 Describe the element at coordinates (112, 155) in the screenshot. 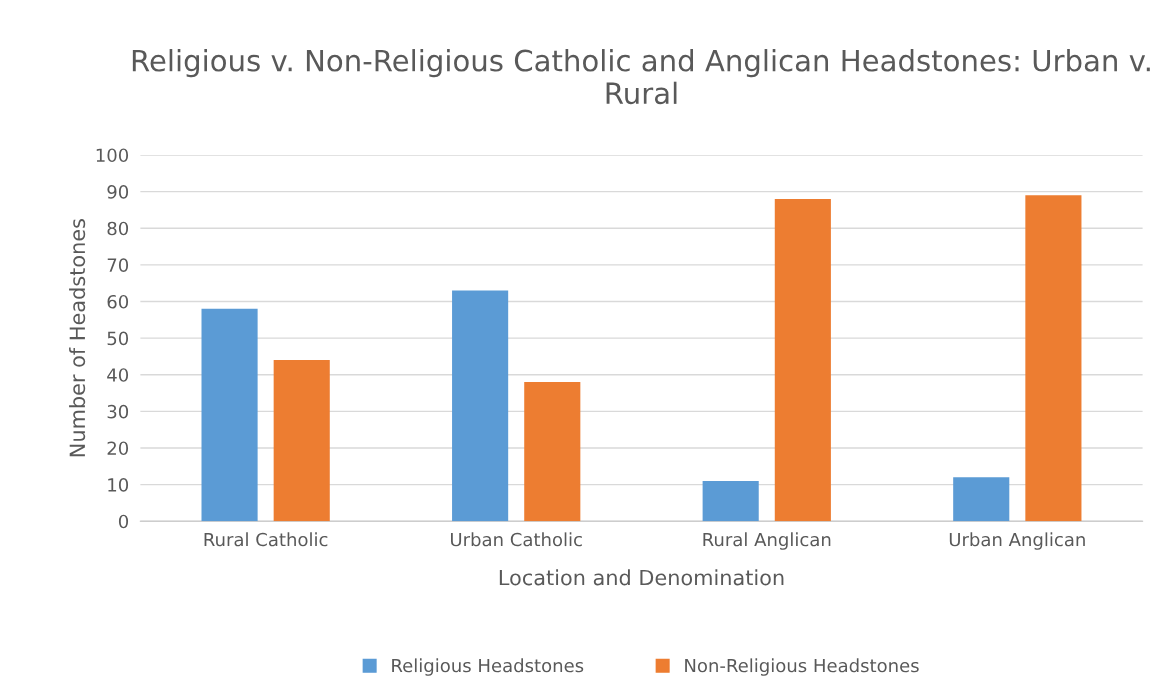

I see `y-tick-label: 100` at that location.